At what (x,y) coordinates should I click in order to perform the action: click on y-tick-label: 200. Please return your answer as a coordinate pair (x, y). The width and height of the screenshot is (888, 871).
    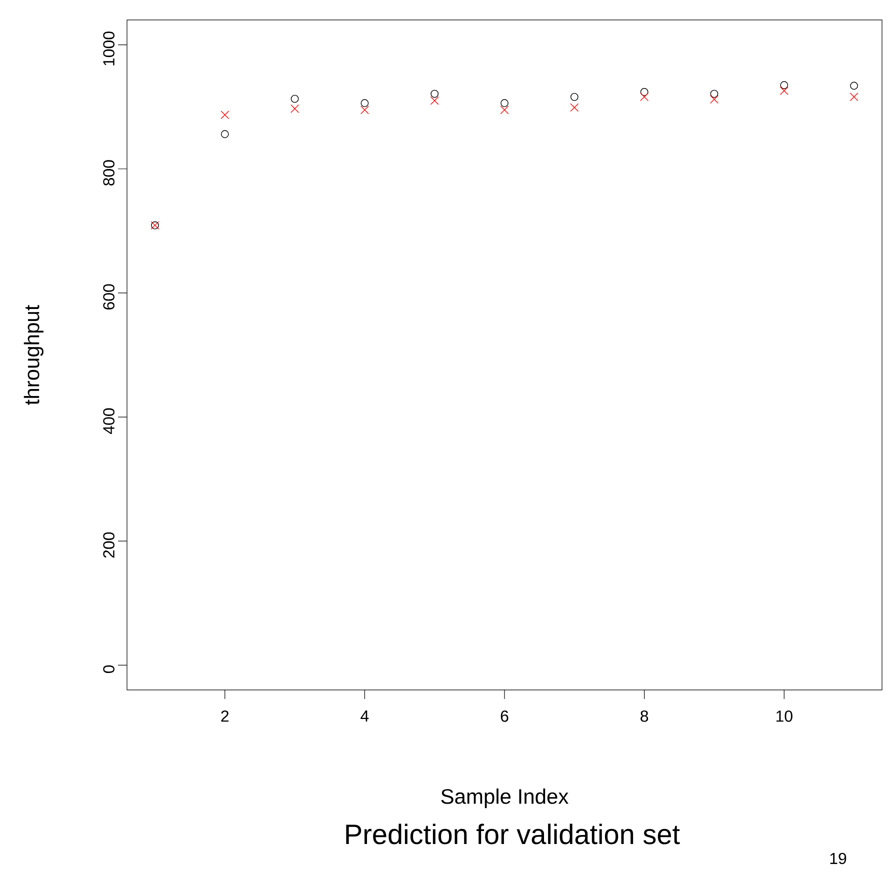
    Looking at the image, I should click on (108, 545).